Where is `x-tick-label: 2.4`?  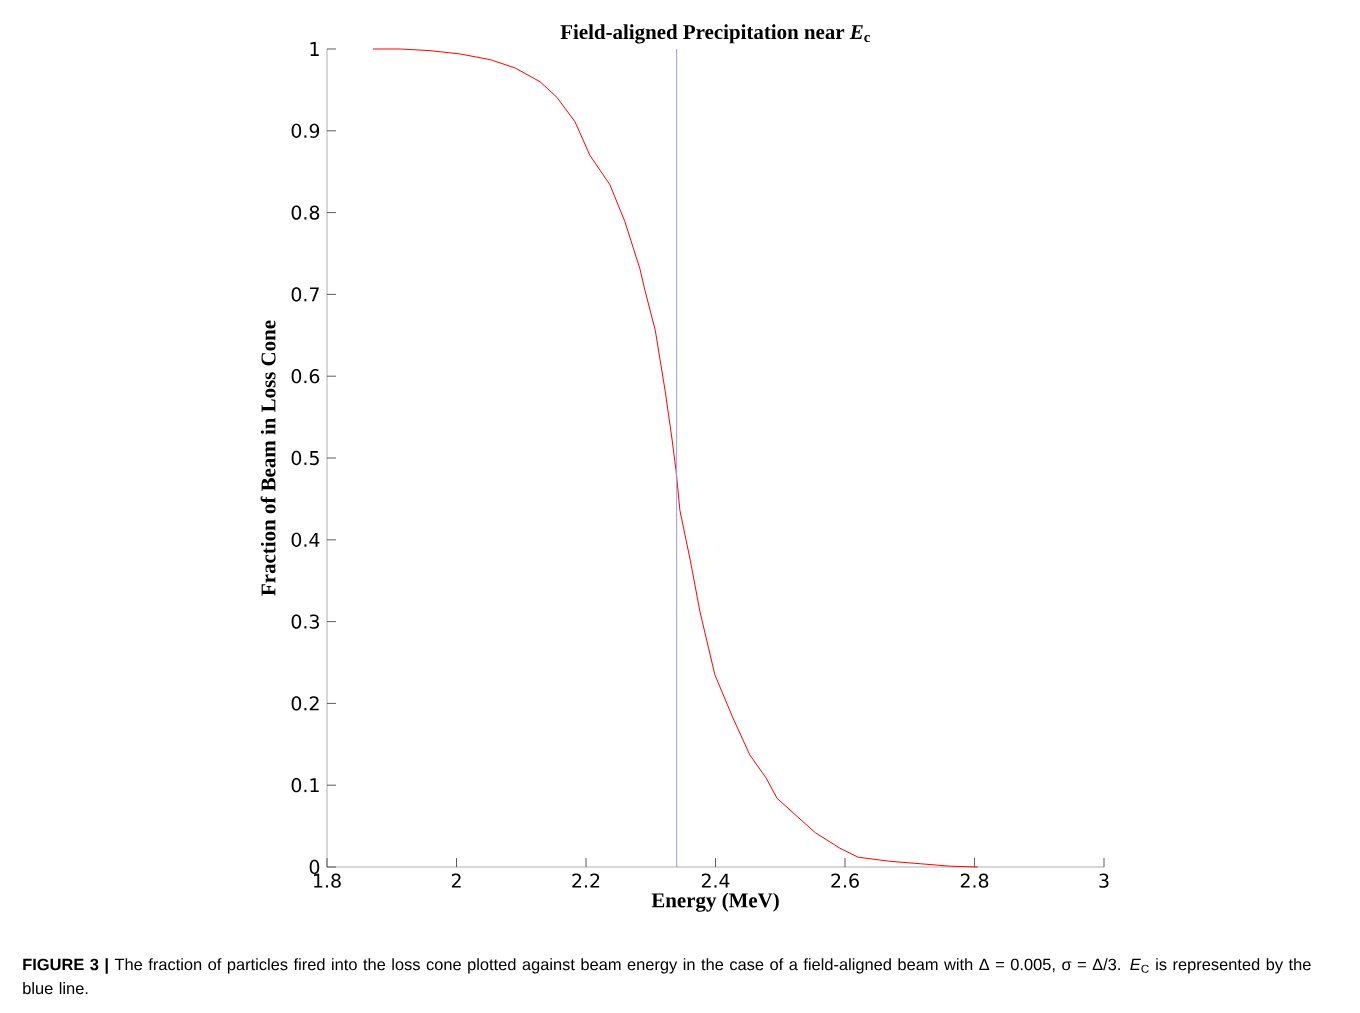
x-tick-label: 2.4 is located at coordinates (715, 880).